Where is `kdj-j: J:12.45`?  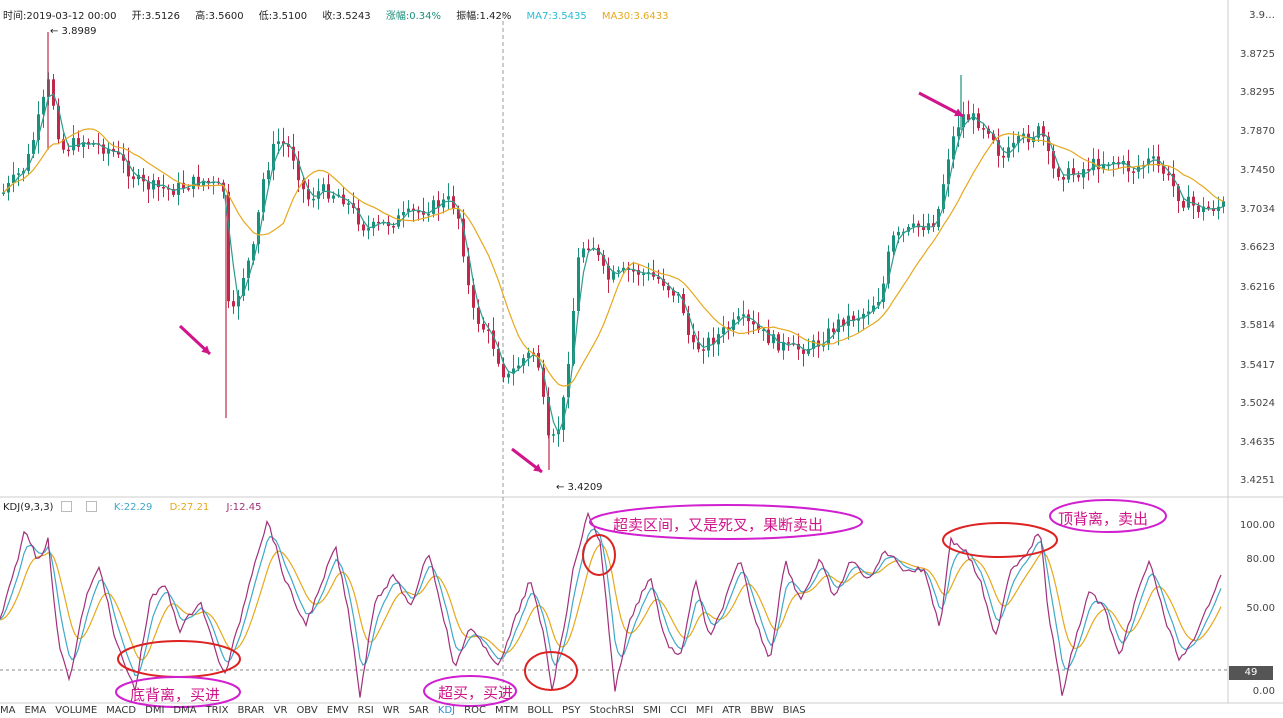 kdj-j: J:12.45 is located at coordinates (244, 507).